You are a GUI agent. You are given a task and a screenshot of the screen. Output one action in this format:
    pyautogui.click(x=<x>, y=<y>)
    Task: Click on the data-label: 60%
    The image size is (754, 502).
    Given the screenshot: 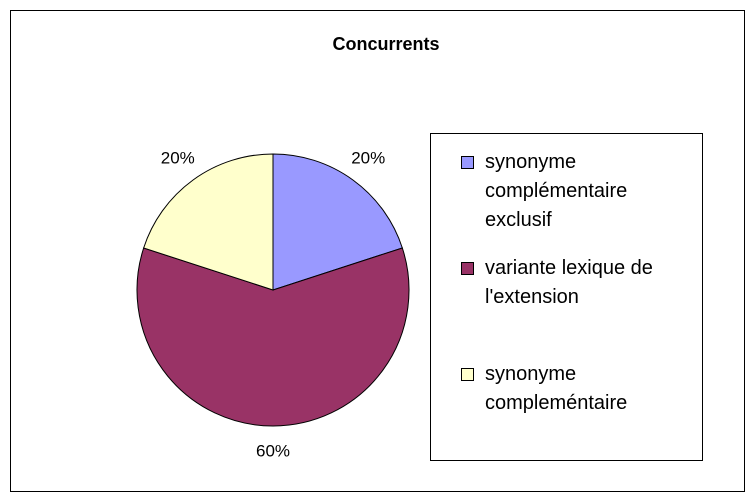 What is the action you would take?
    pyautogui.click(x=273, y=450)
    